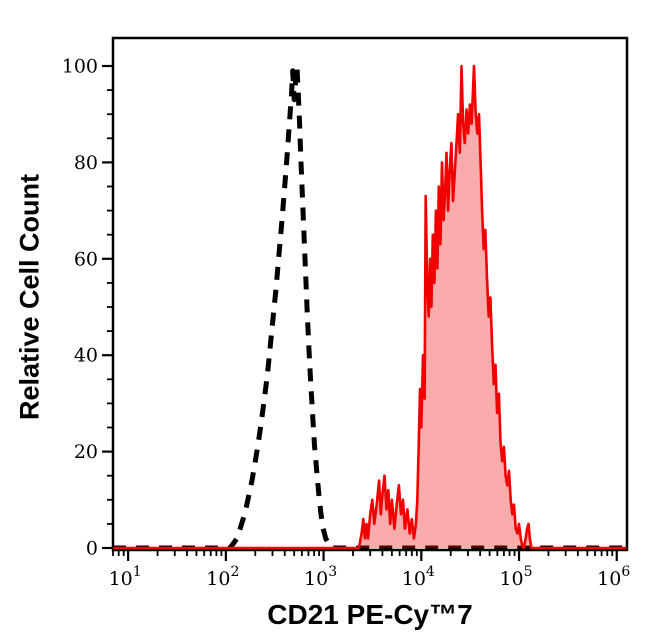 This screenshot has width=646, height=641. What do you see at coordinates (515, 577) in the screenshot?
I see `x-tick-label: 10⁵` at bounding box center [515, 577].